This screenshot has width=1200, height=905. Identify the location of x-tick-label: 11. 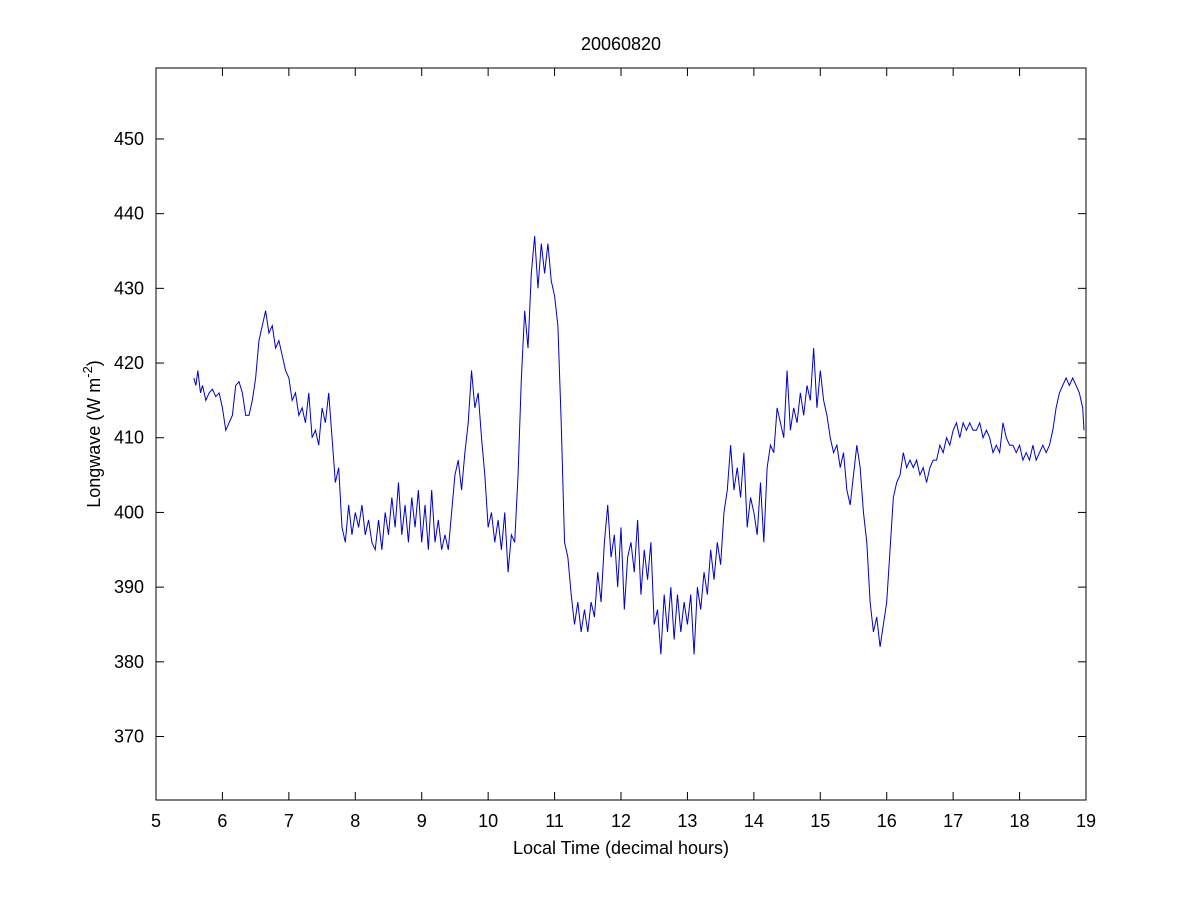
(554, 821).